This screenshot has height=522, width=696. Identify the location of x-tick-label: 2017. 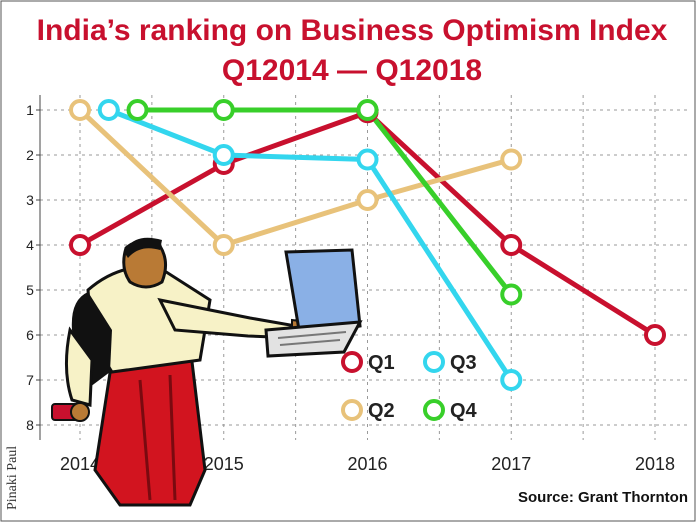
(511, 464).